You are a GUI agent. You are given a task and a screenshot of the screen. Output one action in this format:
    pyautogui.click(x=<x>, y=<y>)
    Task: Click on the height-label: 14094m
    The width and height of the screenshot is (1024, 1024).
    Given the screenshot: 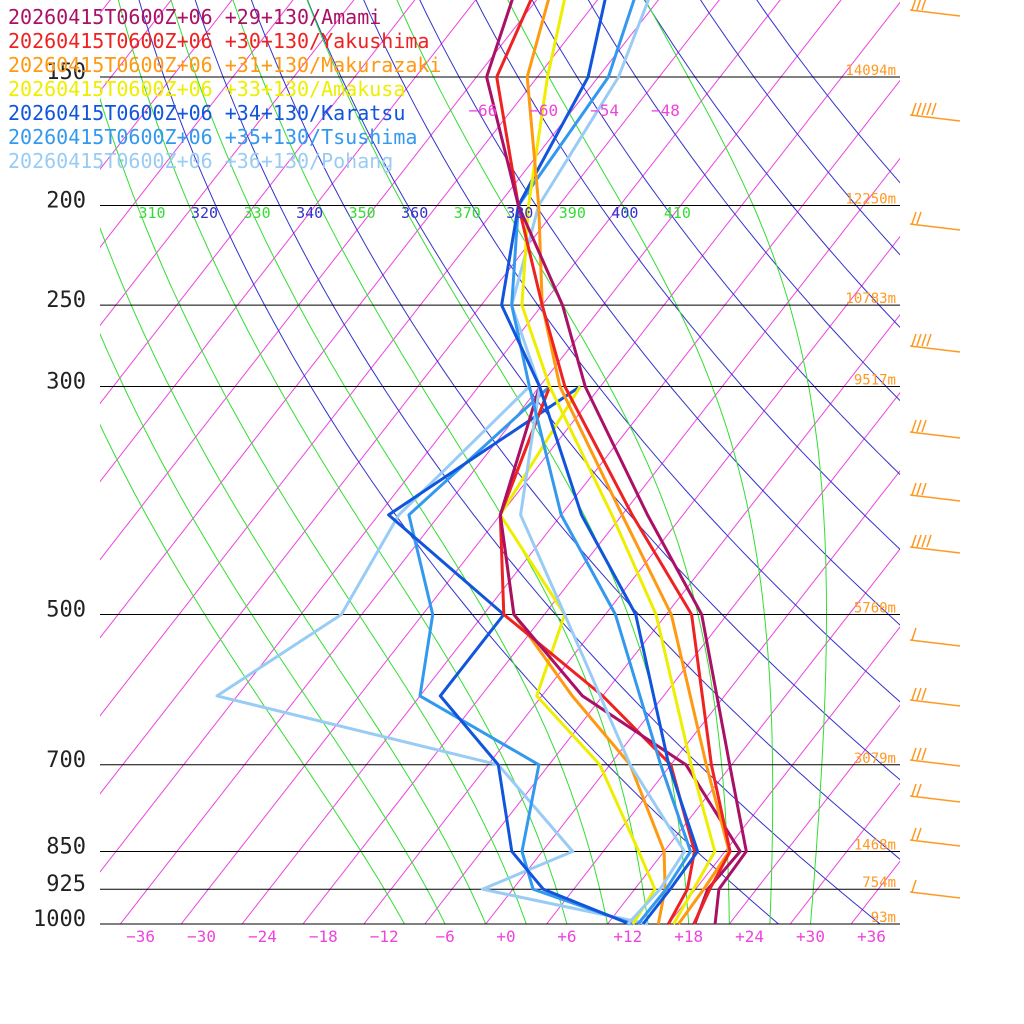 What is the action you would take?
    pyautogui.click(x=870, y=71)
    